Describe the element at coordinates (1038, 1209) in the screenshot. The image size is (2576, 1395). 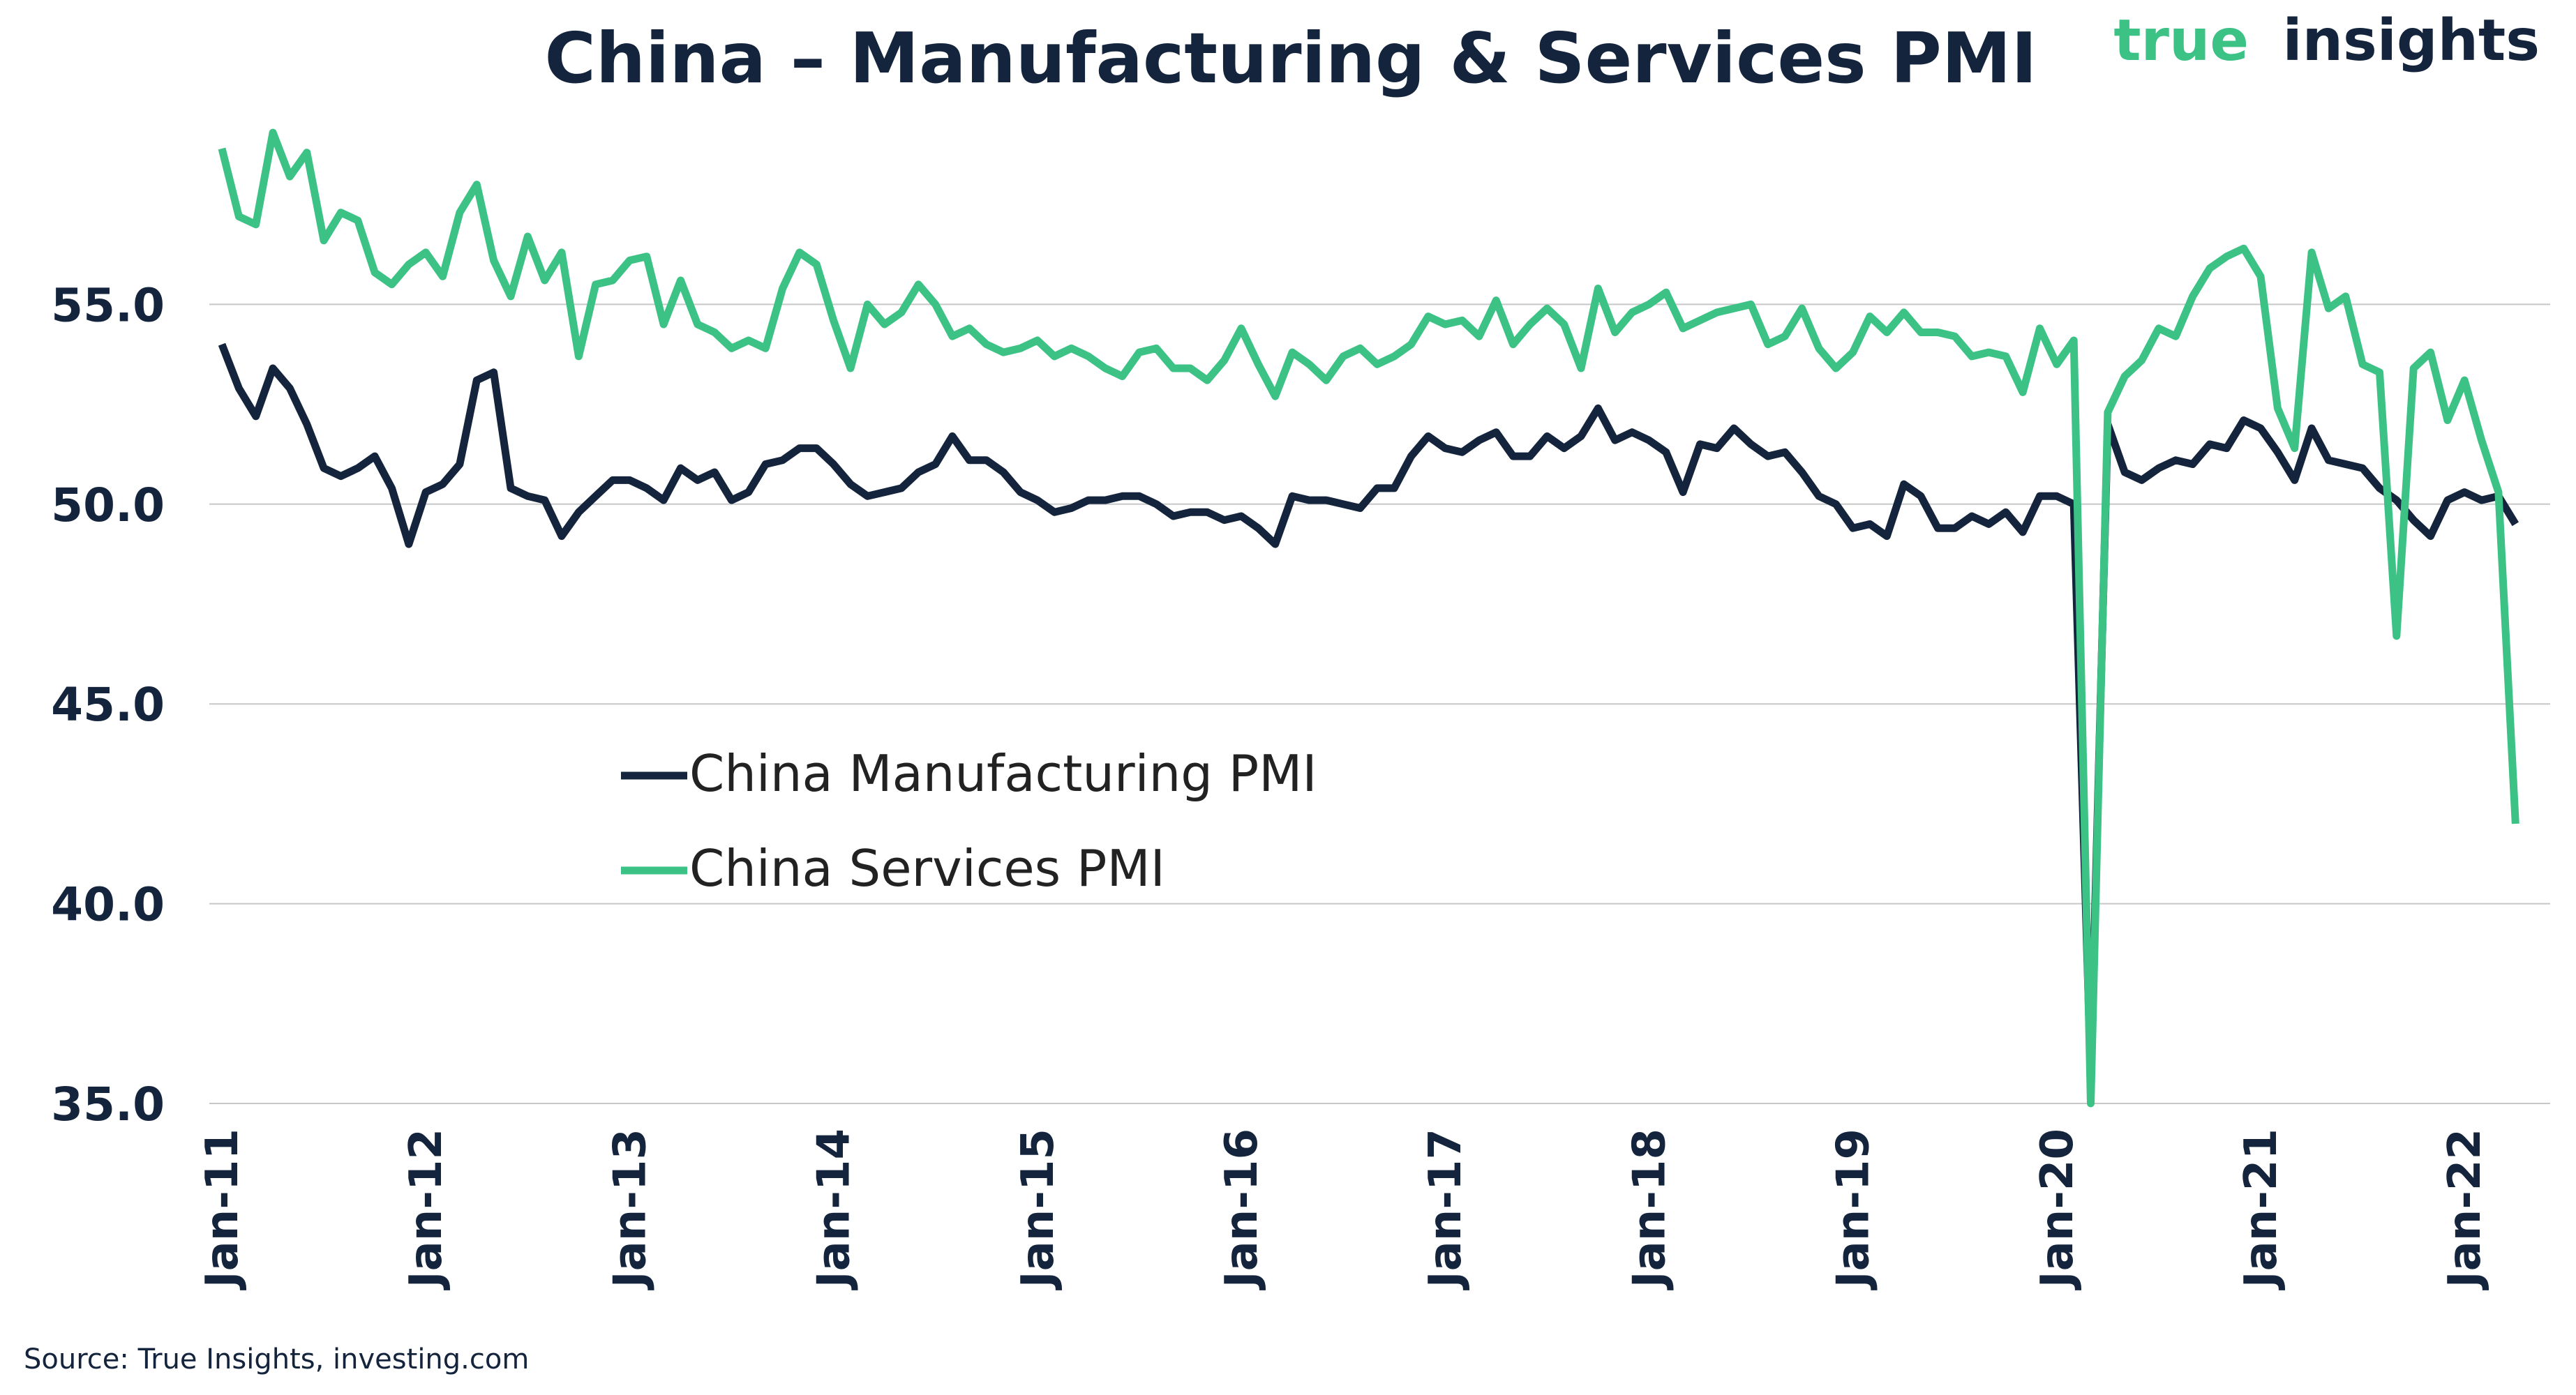
I see `x-tick-label: Jan-15` at that location.